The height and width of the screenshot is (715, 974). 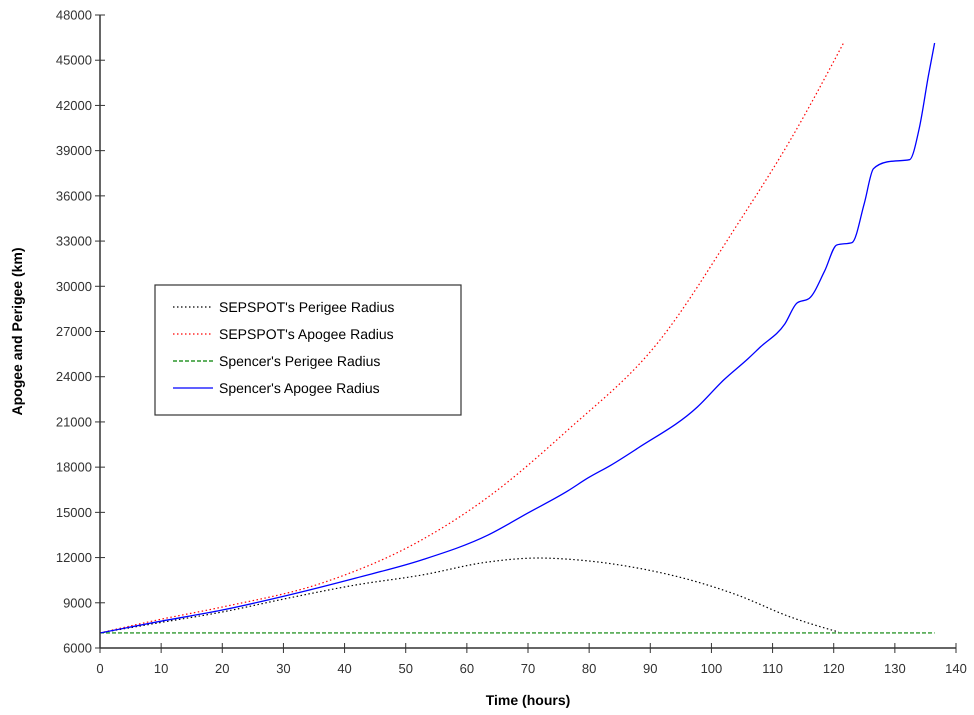 I want to click on x-tick-label: 50, so click(x=405, y=668).